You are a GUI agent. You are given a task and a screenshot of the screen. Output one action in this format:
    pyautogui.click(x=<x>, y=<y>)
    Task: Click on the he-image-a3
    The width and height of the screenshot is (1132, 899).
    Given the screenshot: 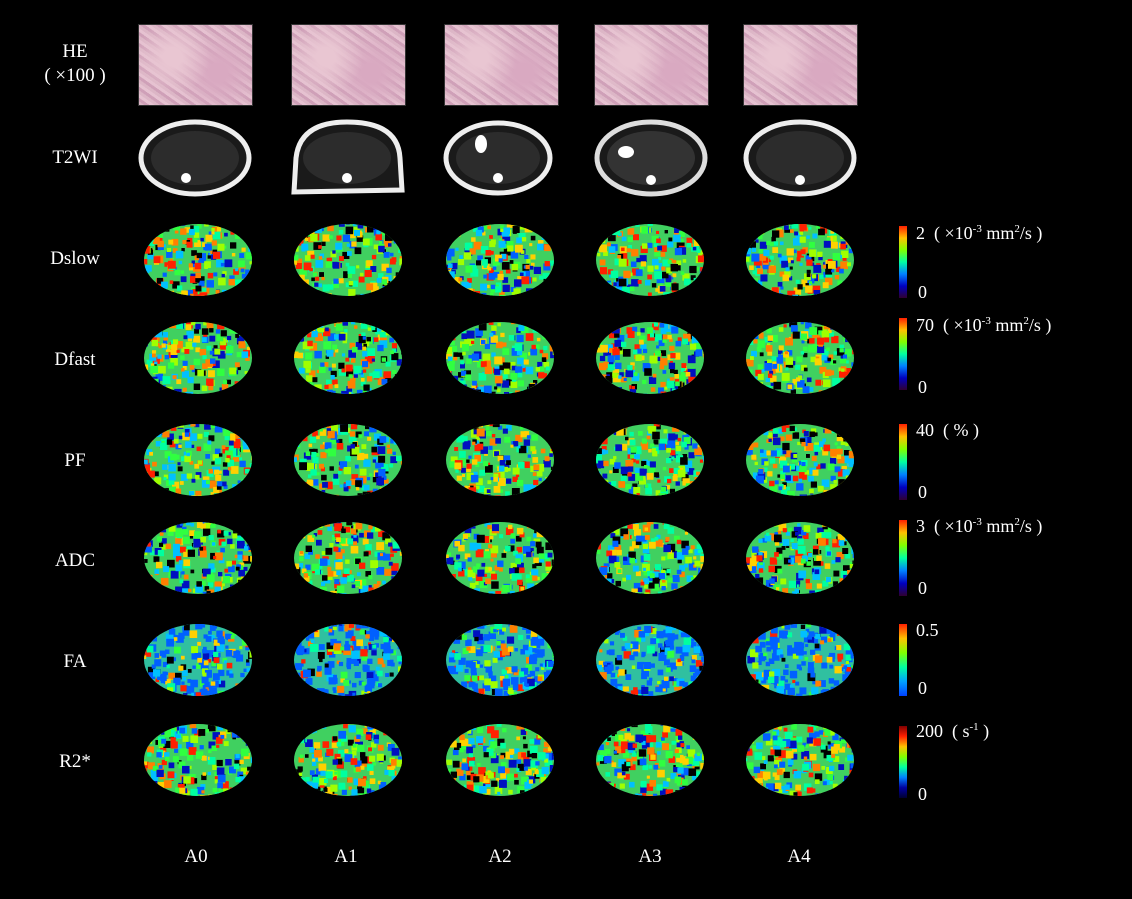 What is the action you would take?
    pyautogui.click(x=651, y=65)
    